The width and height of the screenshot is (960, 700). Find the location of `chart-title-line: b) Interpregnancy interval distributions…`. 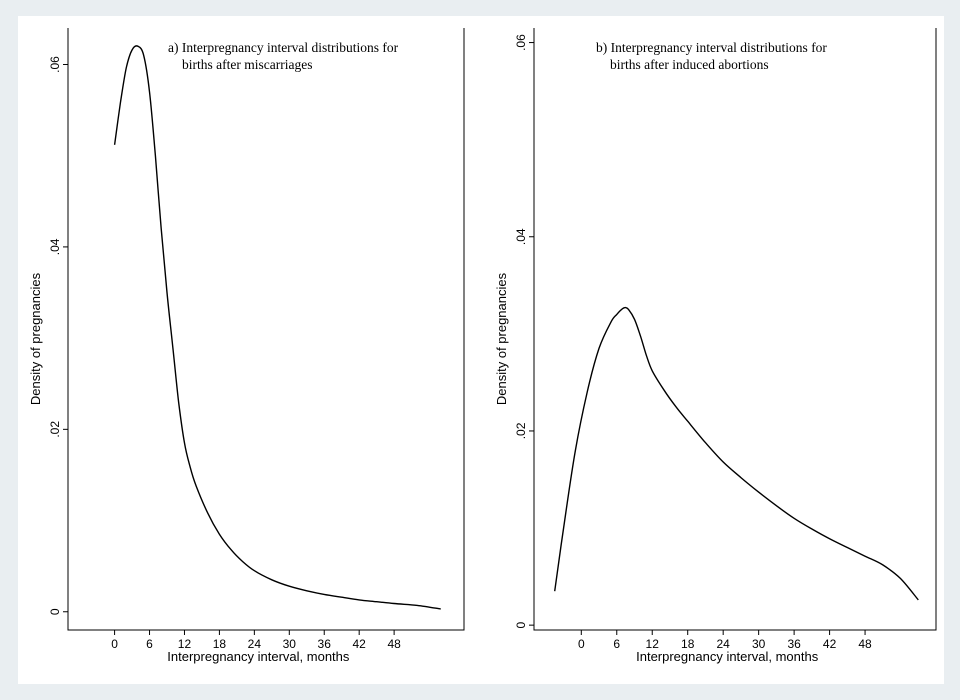

chart-title-line: b) Interpregnancy interval distributions… is located at coordinates (711, 47).